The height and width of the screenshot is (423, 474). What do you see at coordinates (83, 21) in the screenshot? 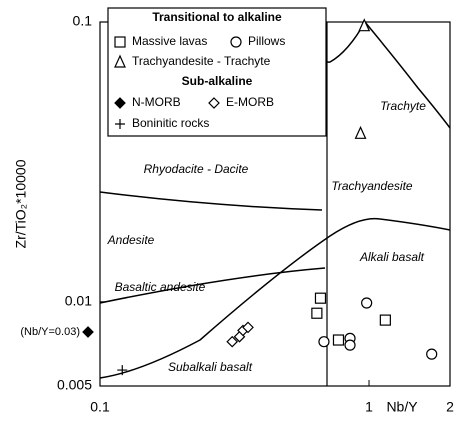
I see `y-tick-label: 0.1` at bounding box center [83, 21].